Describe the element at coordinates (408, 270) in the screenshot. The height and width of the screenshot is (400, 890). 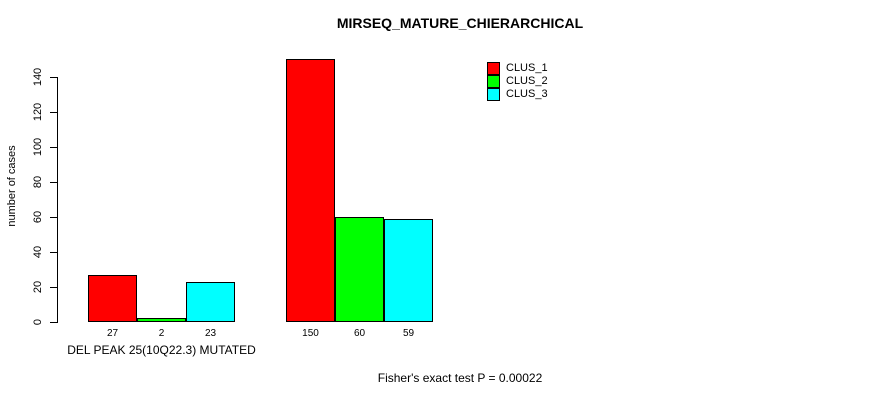
I see `bar-clus_3-group2` at that location.